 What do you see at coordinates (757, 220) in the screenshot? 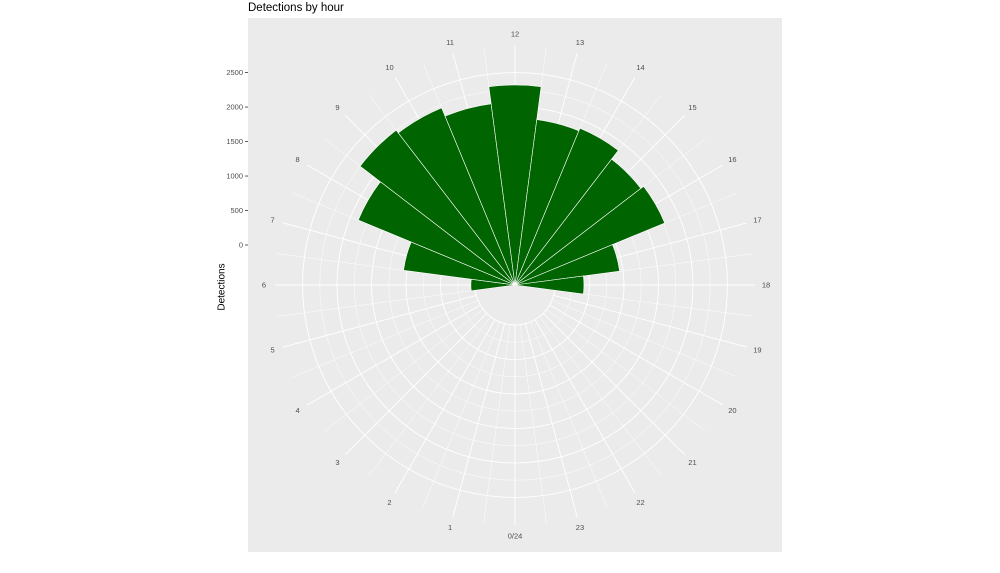
I see `angle-label: 17` at bounding box center [757, 220].